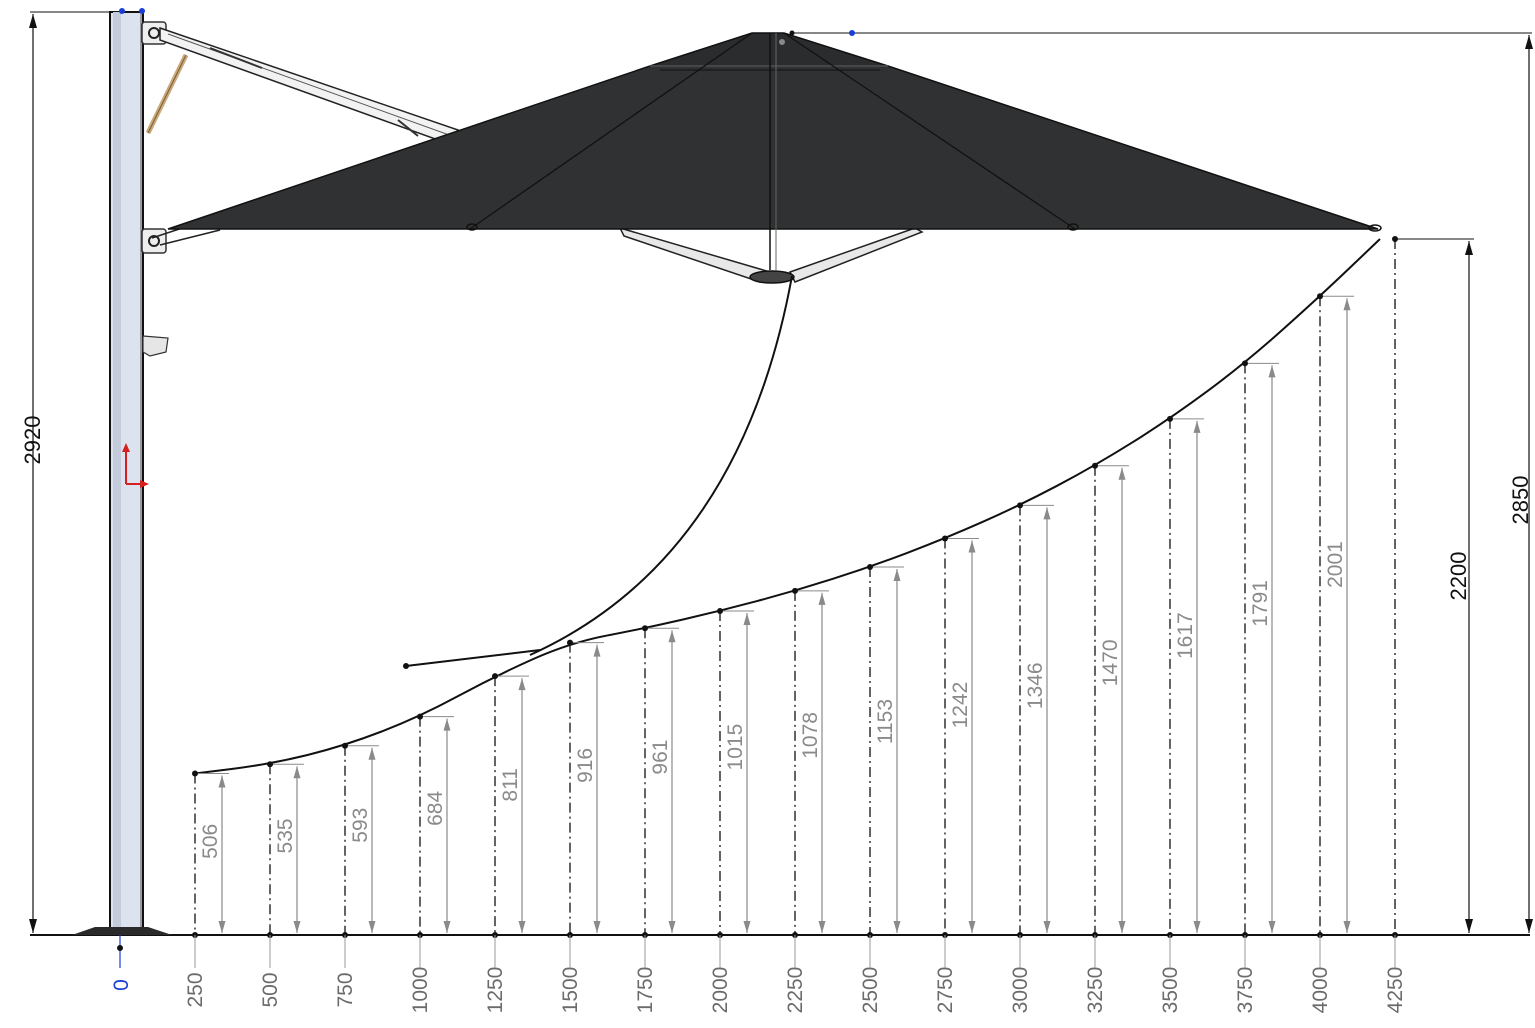 The width and height of the screenshot is (1535, 1028). Describe the element at coordinates (870, 990) in the screenshot. I see `x-tick-label: 2500` at that location.